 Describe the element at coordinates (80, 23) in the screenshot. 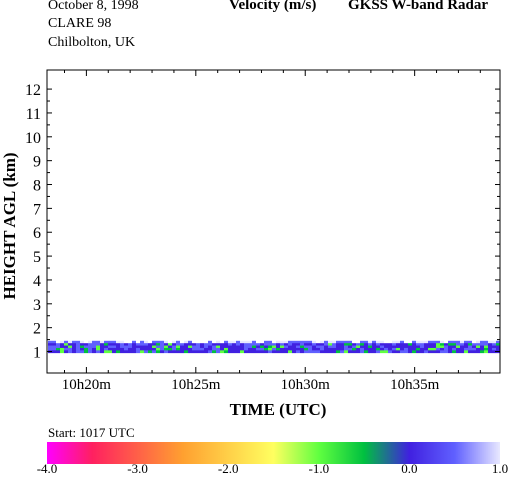

I see `campaign-label: CLARE 98` at that location.